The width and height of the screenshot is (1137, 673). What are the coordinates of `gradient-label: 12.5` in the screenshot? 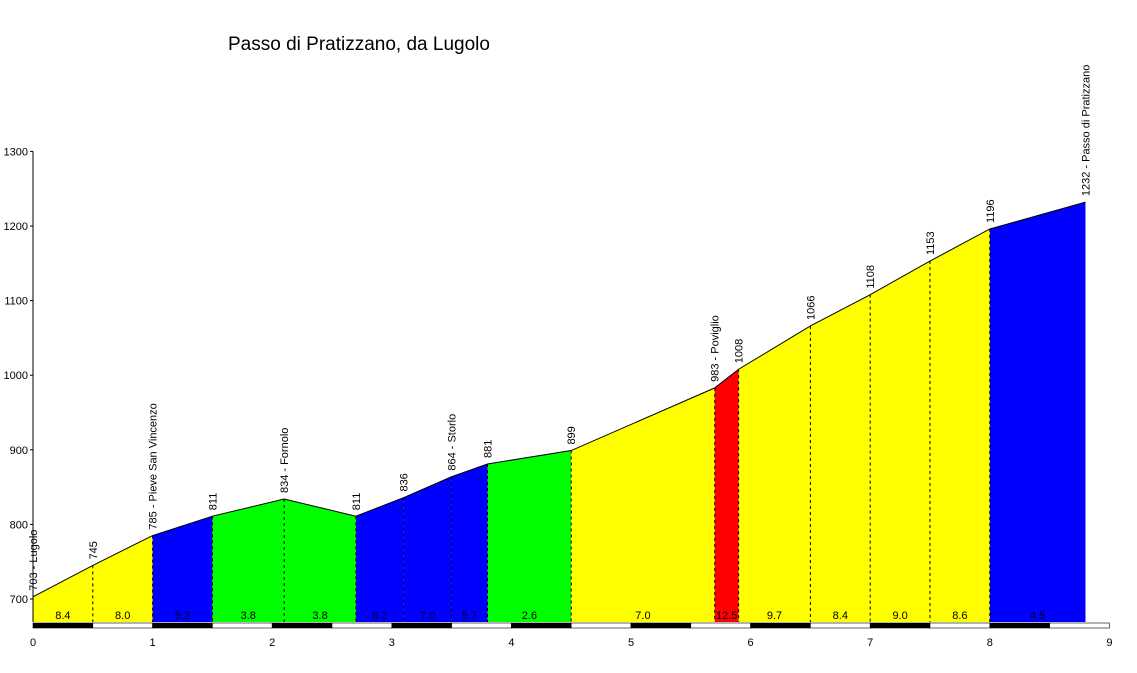 It's located at (726, 616).